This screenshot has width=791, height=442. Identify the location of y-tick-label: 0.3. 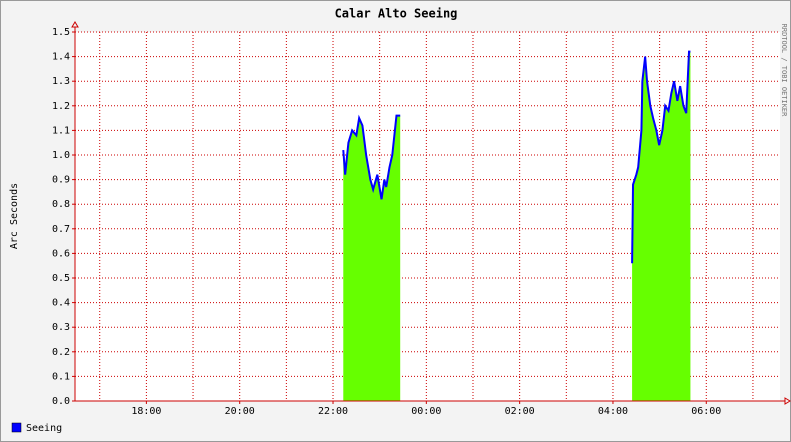
(61, 327).